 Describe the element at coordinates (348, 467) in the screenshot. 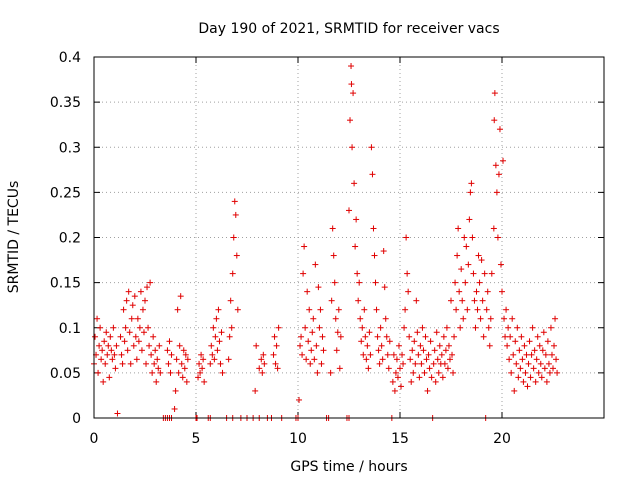

I see `x-axis-label: GPS time / hours` at that location.